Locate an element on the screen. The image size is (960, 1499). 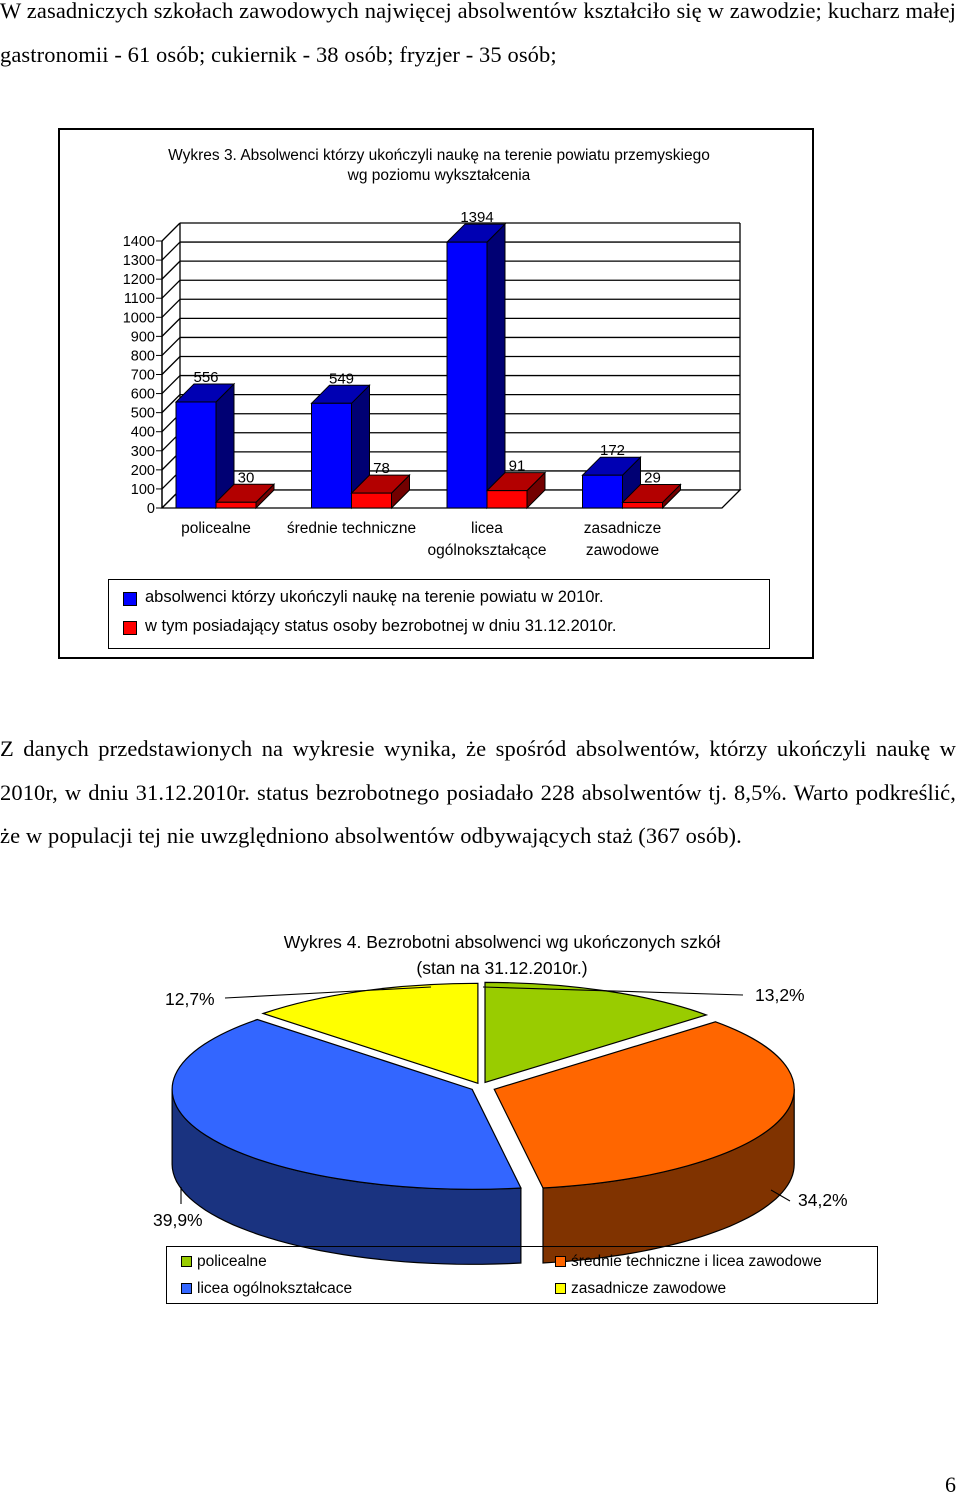
category-label: ogólnokształcące is located at coordinates (487, 550).